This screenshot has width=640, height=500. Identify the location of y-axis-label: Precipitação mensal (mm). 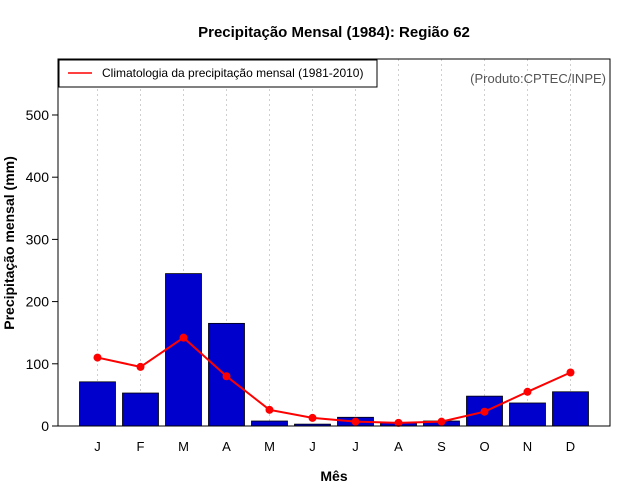
(9, 243).